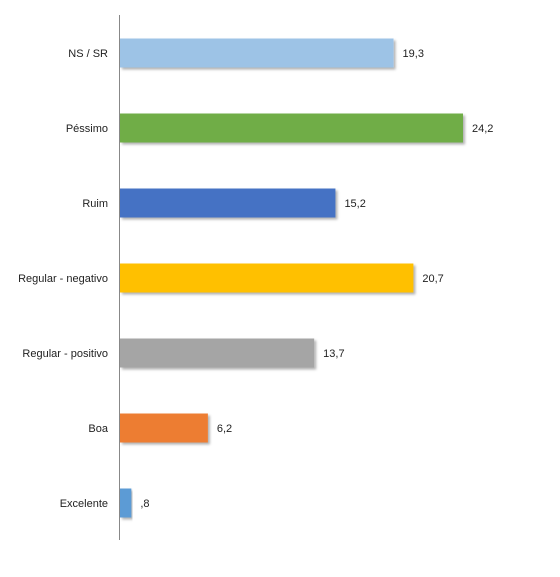 Image resolution: width=560 pixels, height=577 pixels. What do you see at coordinates (84, 504) in the screenshot?
I see `category-label: Excelente` at bounding box center [84, 504].